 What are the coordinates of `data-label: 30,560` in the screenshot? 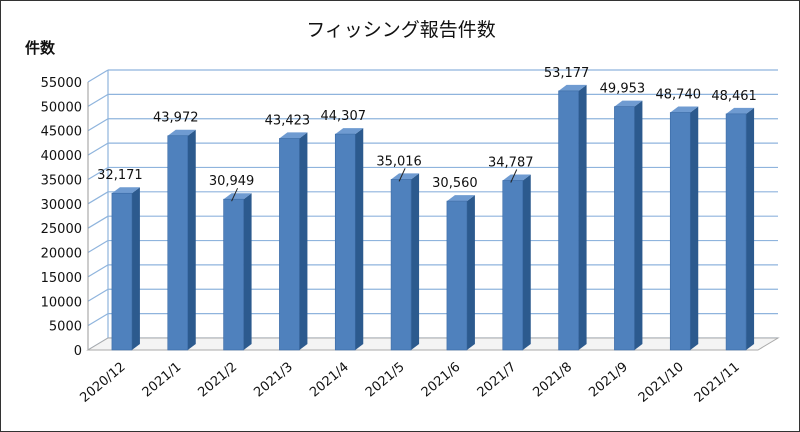 It's located at (455, 183).